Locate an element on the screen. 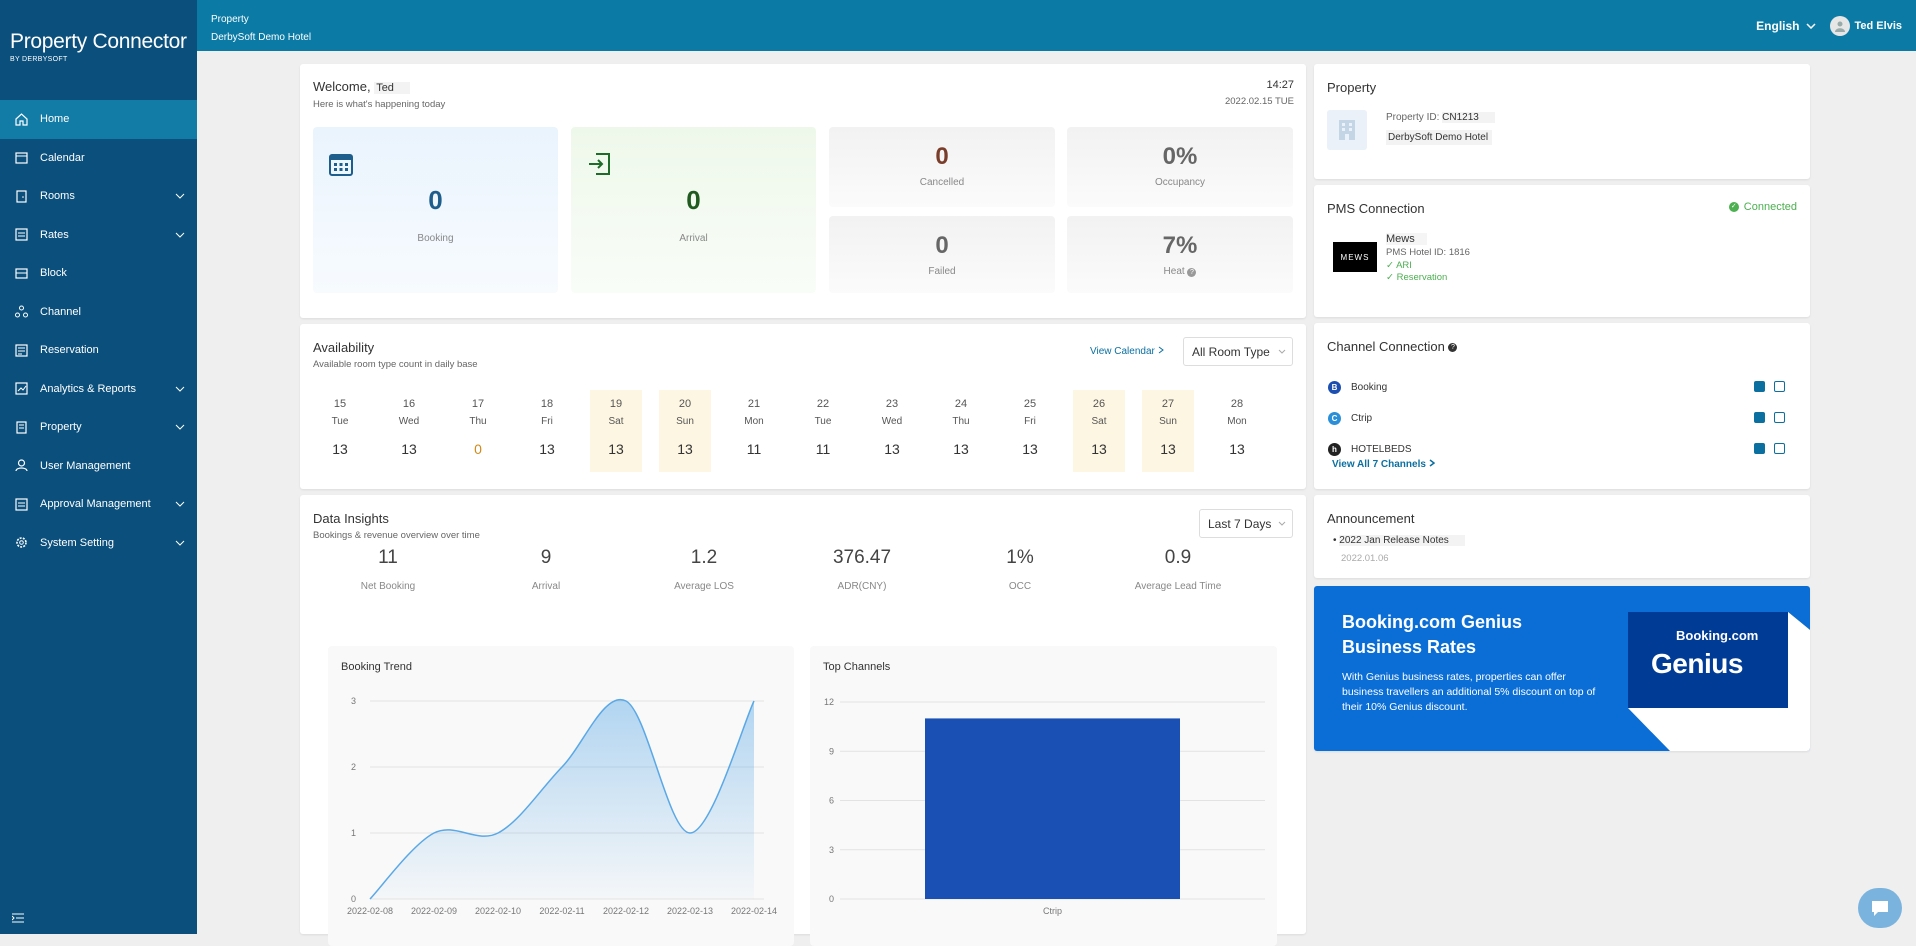  app-logo: Property Connector BY DERBYSOFT is located at coordinates (98, 50).